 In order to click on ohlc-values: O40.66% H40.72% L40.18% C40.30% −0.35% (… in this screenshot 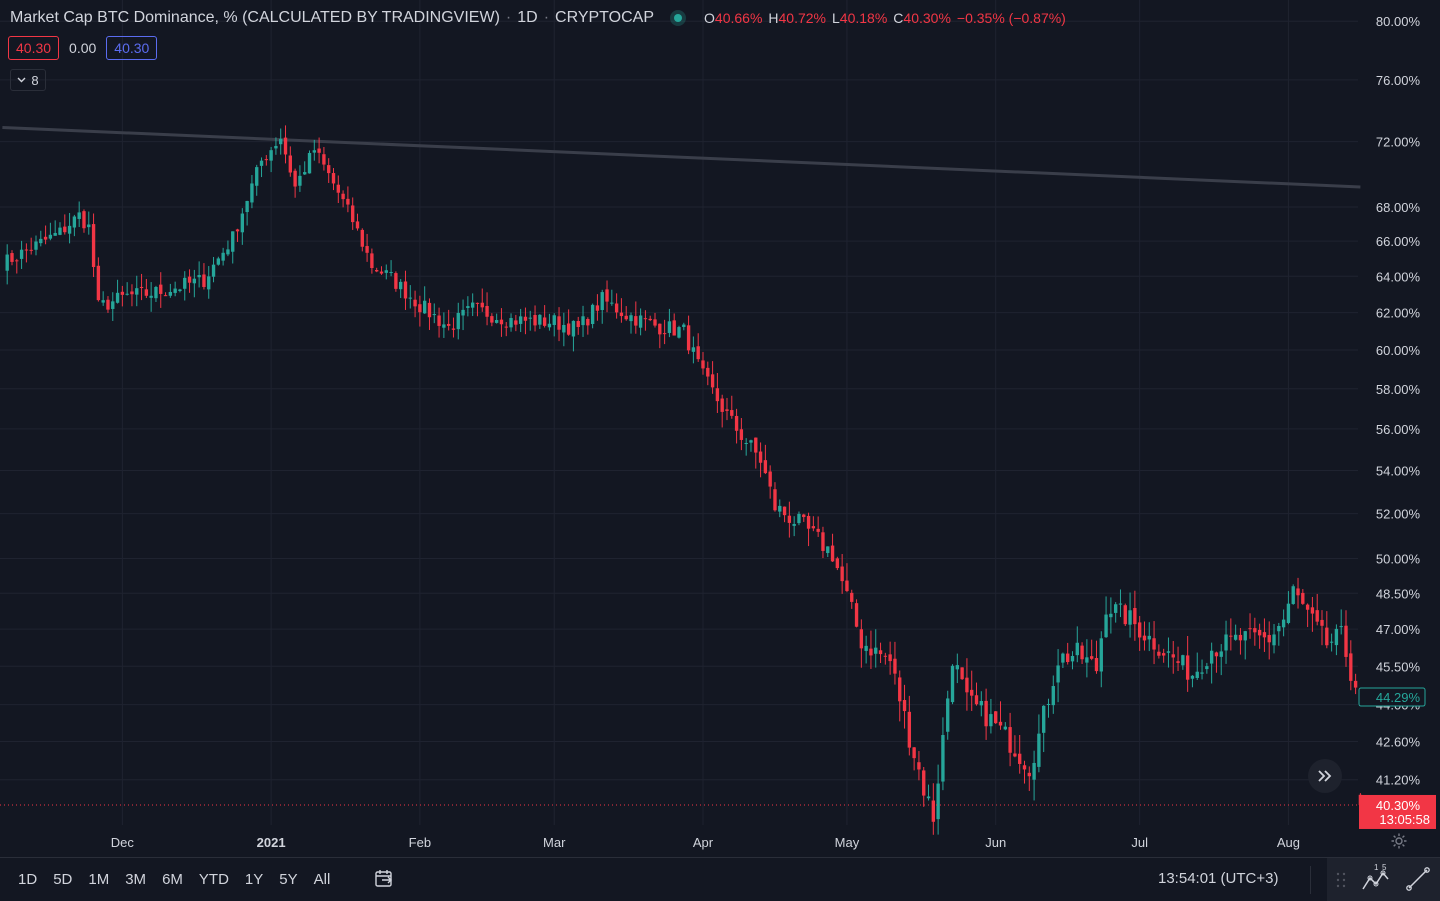, I will do `click(885, 18)`.